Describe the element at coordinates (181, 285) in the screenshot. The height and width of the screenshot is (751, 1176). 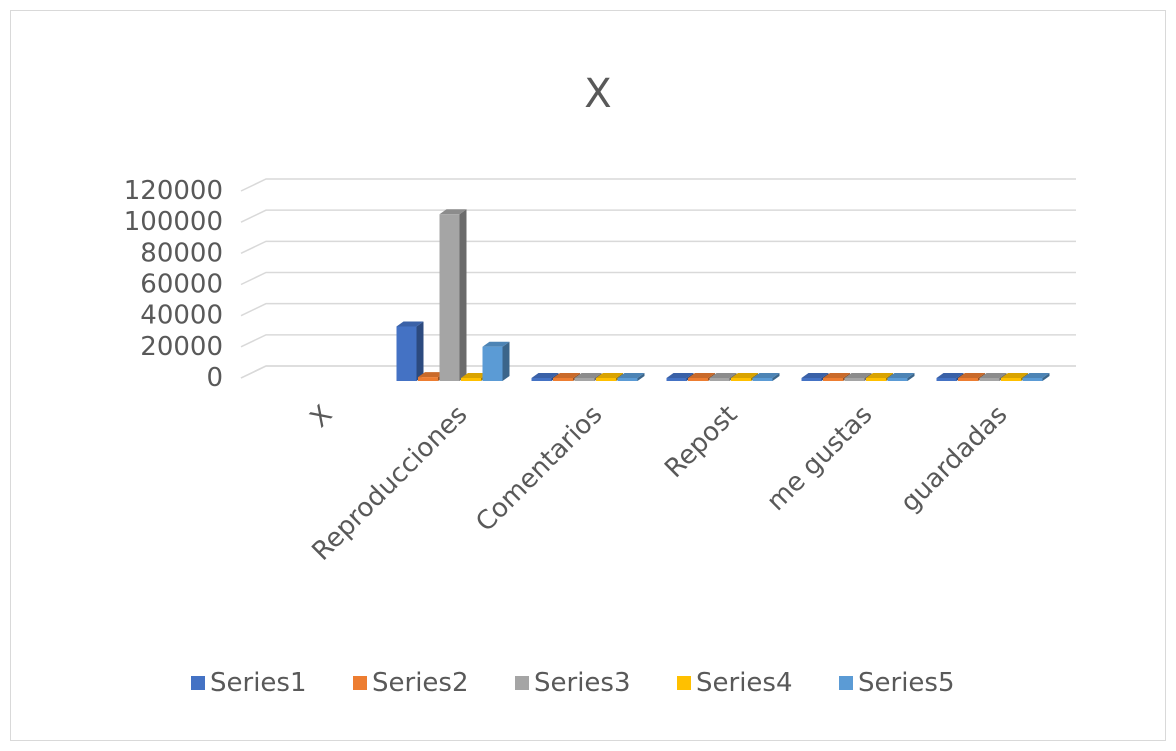
I see `y-tick-label: 60000` at that location.